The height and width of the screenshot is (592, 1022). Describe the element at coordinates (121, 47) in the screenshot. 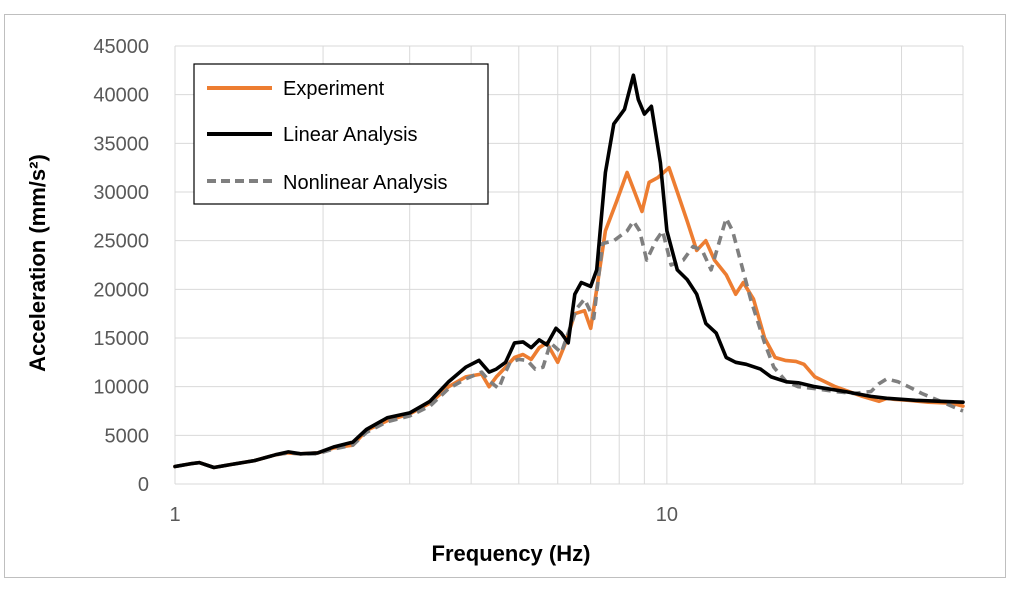

I see `y-tick-label: 45000` at that location.